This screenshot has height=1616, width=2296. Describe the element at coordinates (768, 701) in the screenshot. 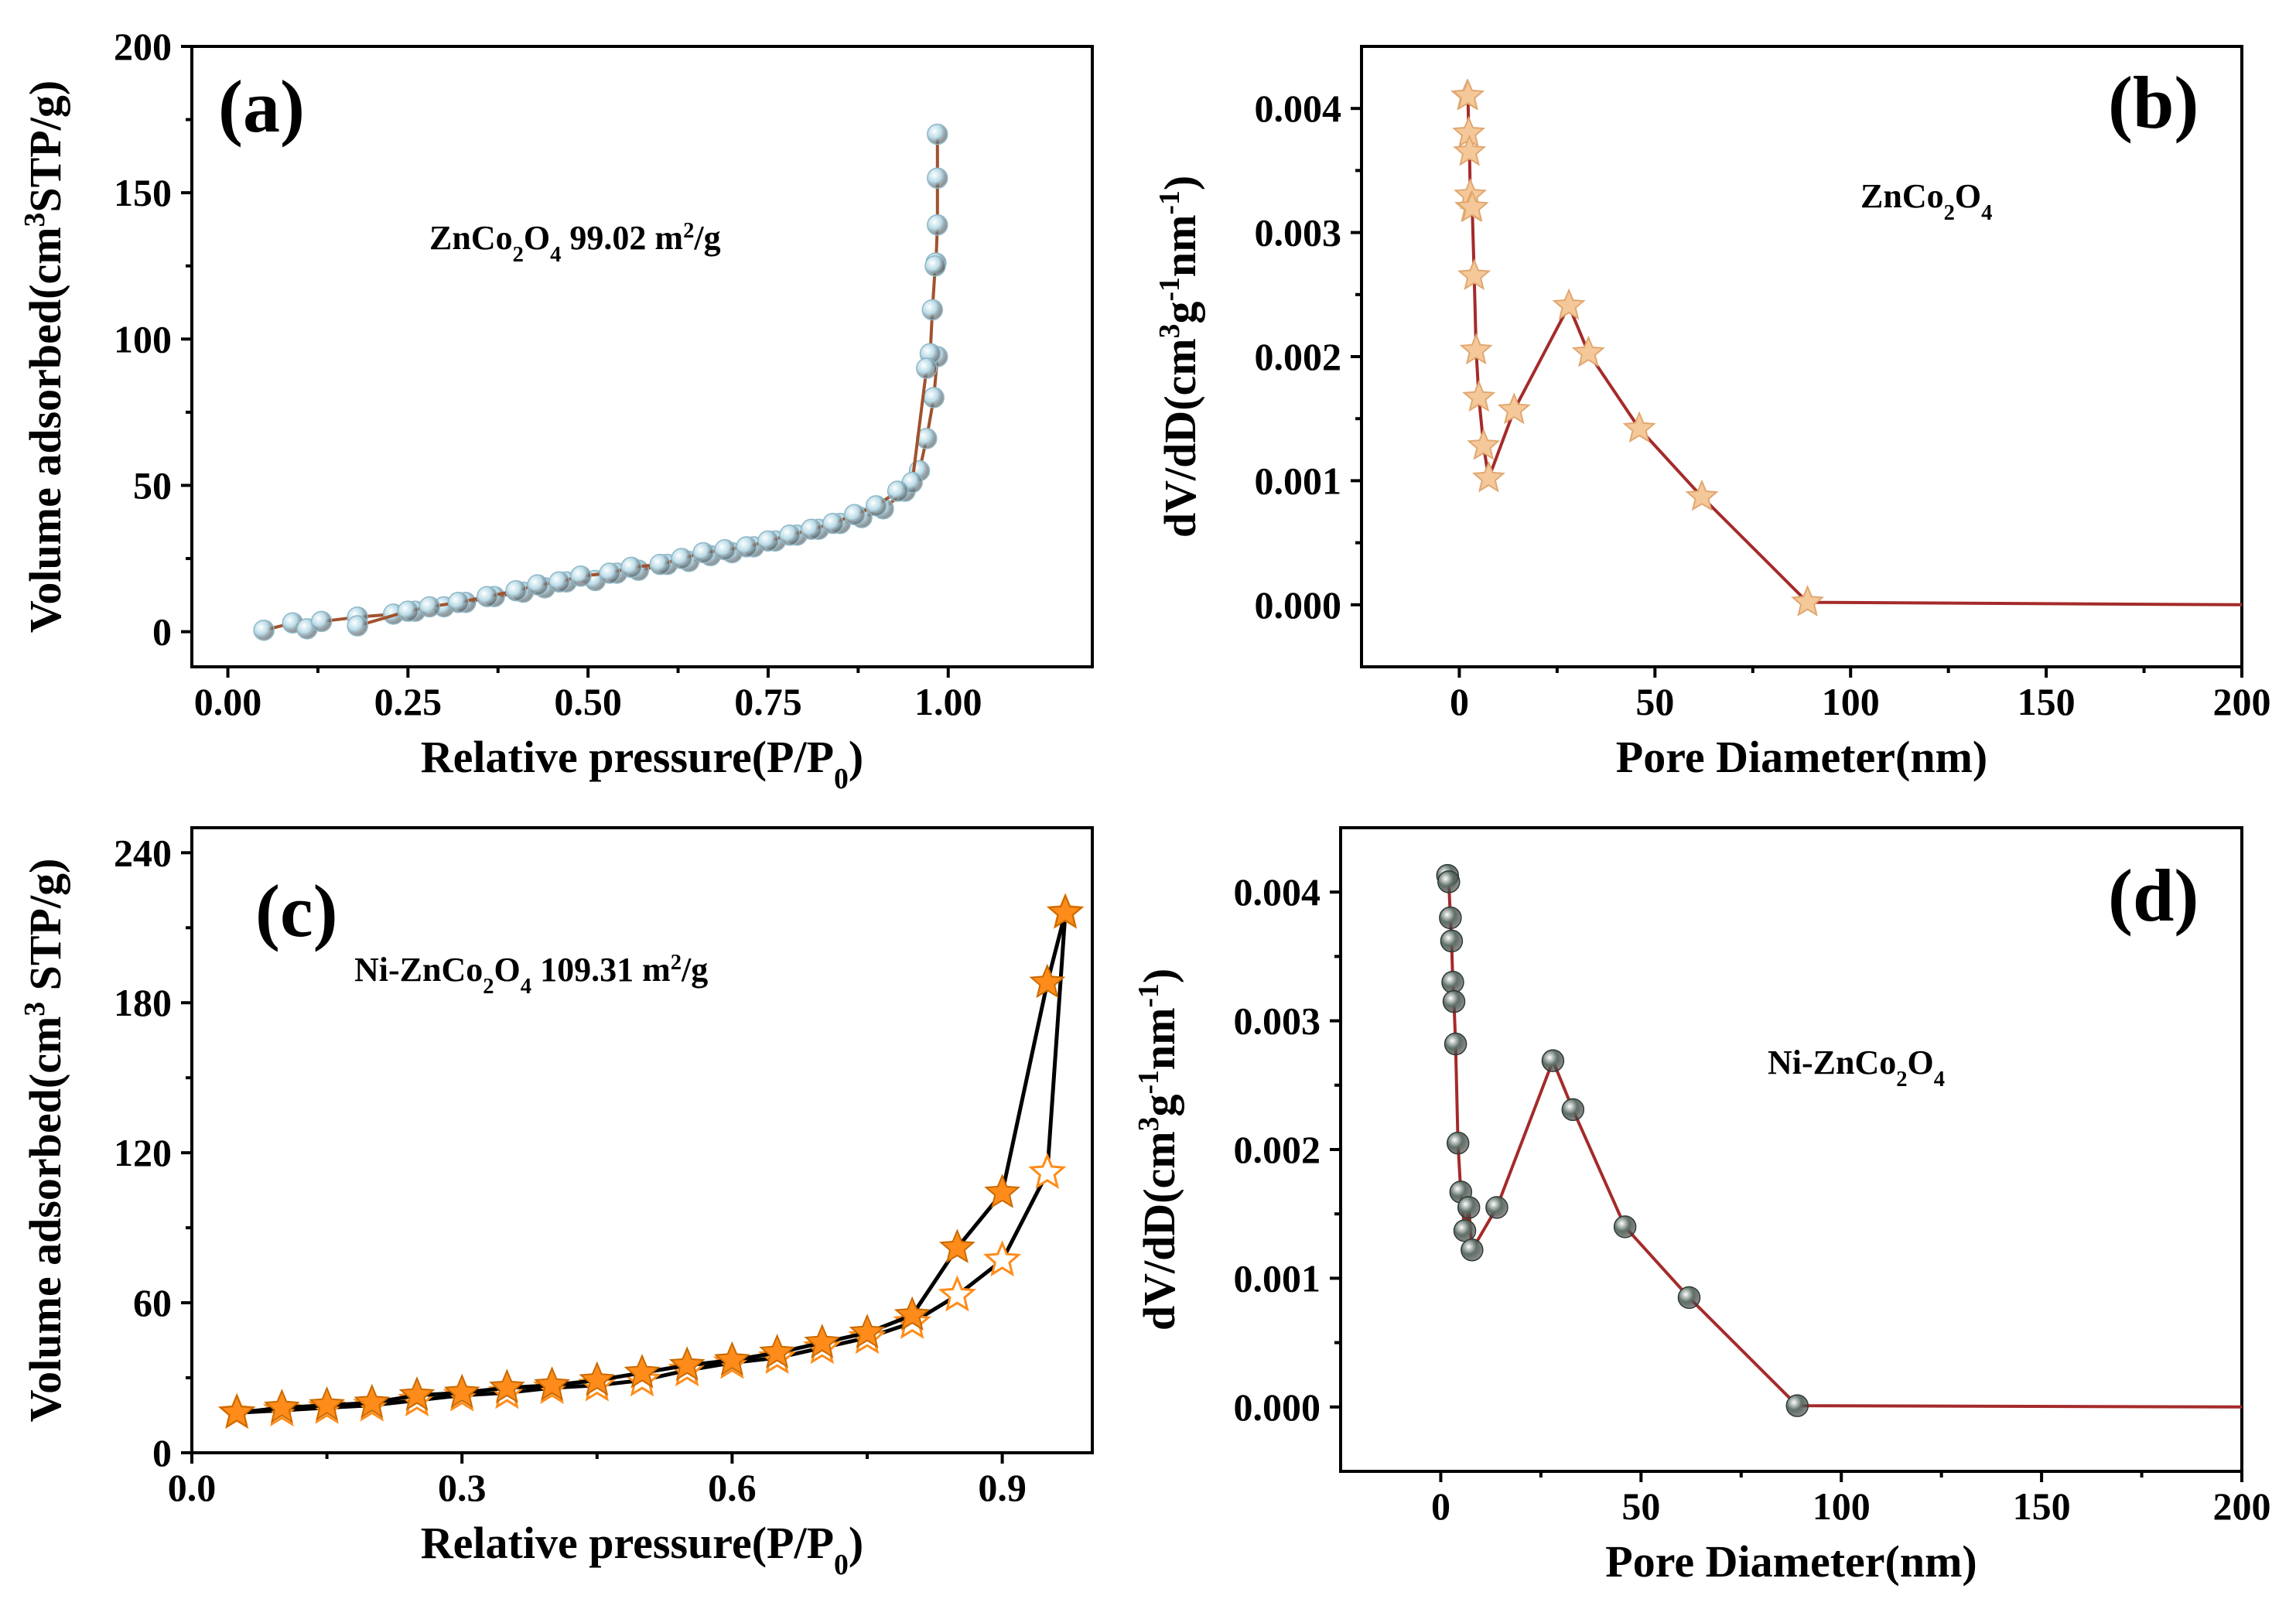

I see `x-tick-label: 0.75` at that location.